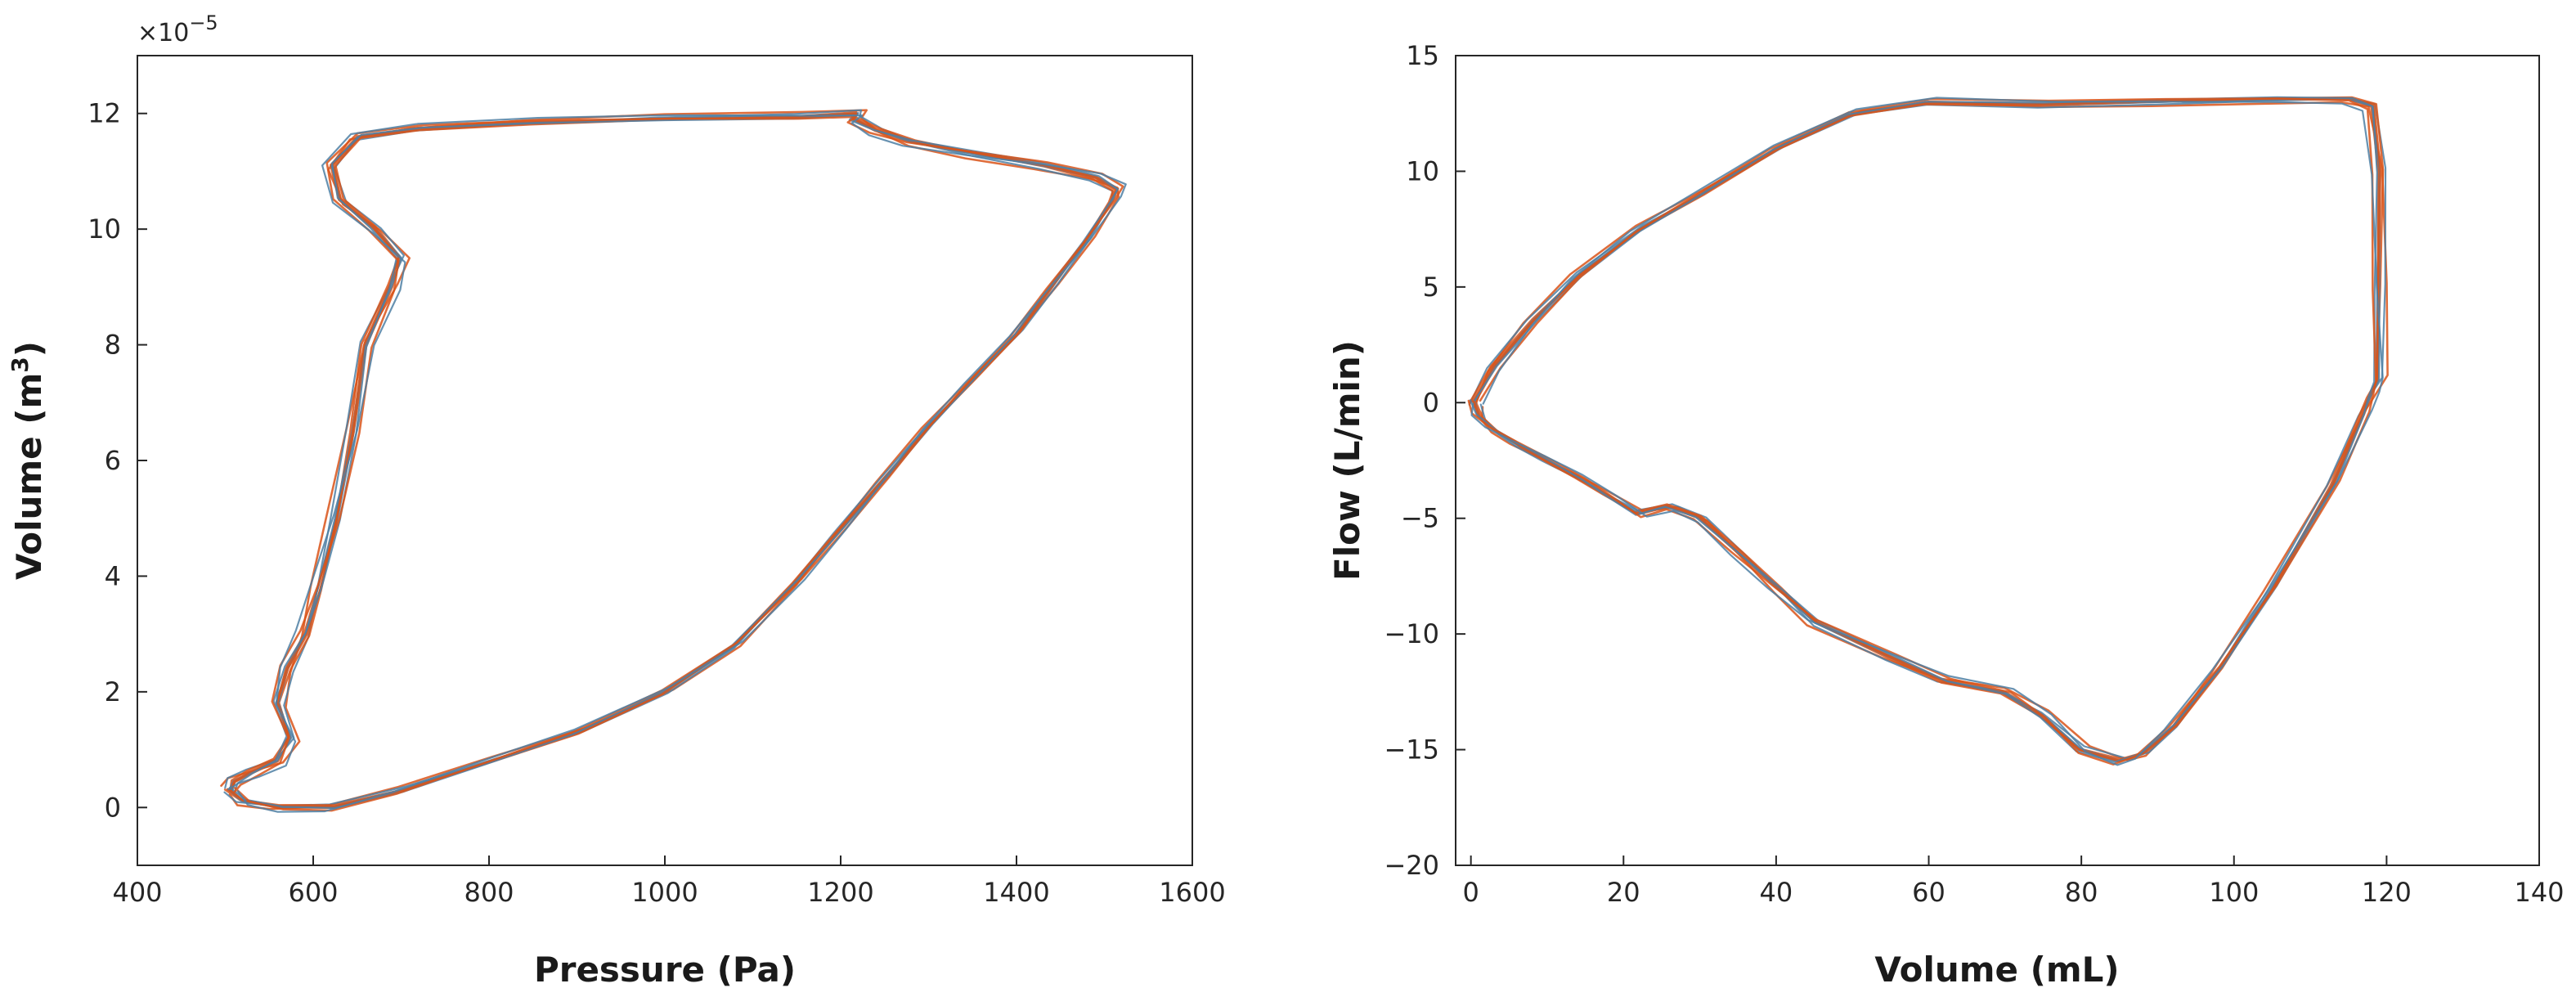 The width and height of the screenshot is (2576, 1006). I want to click on y-axis-multiplier-exponent: −5, so click(203, 22).